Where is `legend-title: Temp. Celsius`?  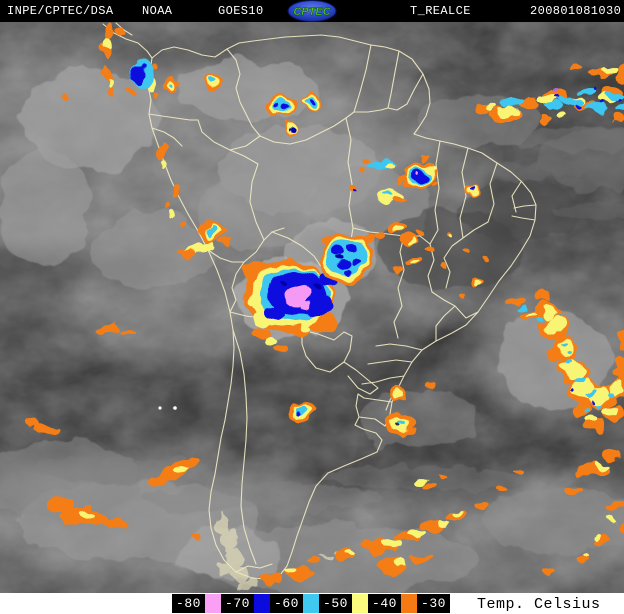 legend-title: Temp. Celsius is located at coordinates (539, 604).